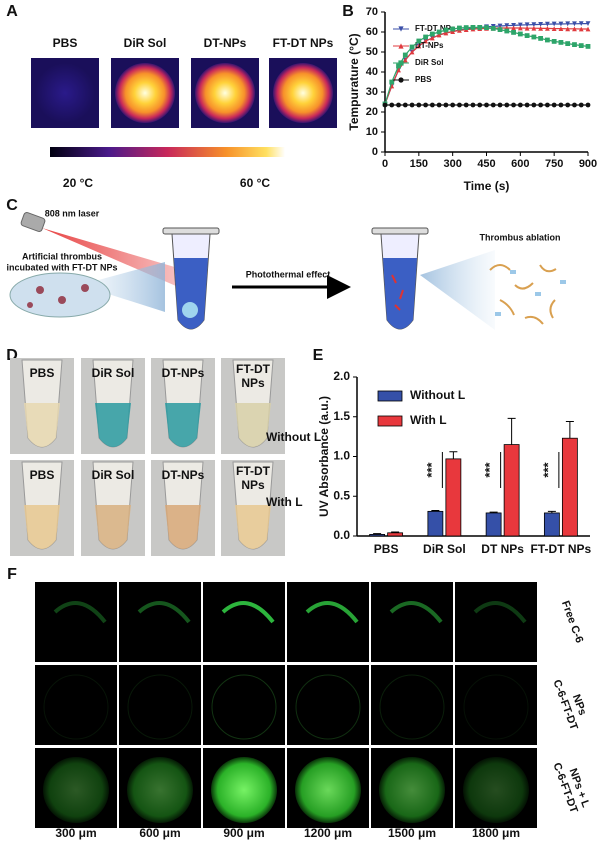 The height and width of the screenshot is (844, 600). What do you see at coordinates (372, 112) in the screenshot?
I see `y-tick-label: 20` at bounding box center [372, 112].